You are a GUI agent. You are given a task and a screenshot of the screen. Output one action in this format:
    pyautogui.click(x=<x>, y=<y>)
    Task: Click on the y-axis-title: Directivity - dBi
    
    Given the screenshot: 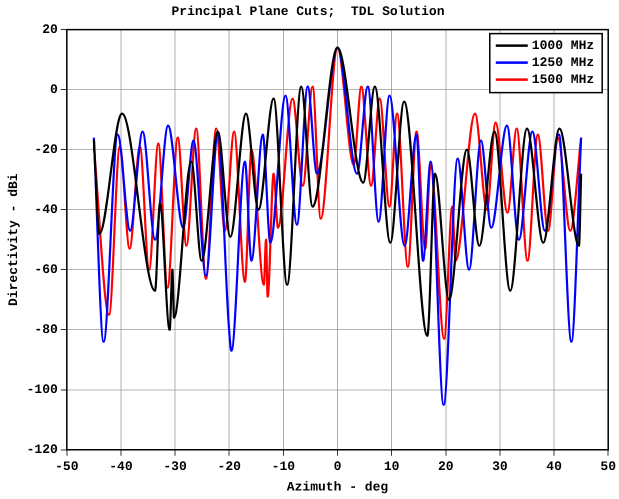 What is the action you would take?
    pyautogui.click(x=14, y=239)
    